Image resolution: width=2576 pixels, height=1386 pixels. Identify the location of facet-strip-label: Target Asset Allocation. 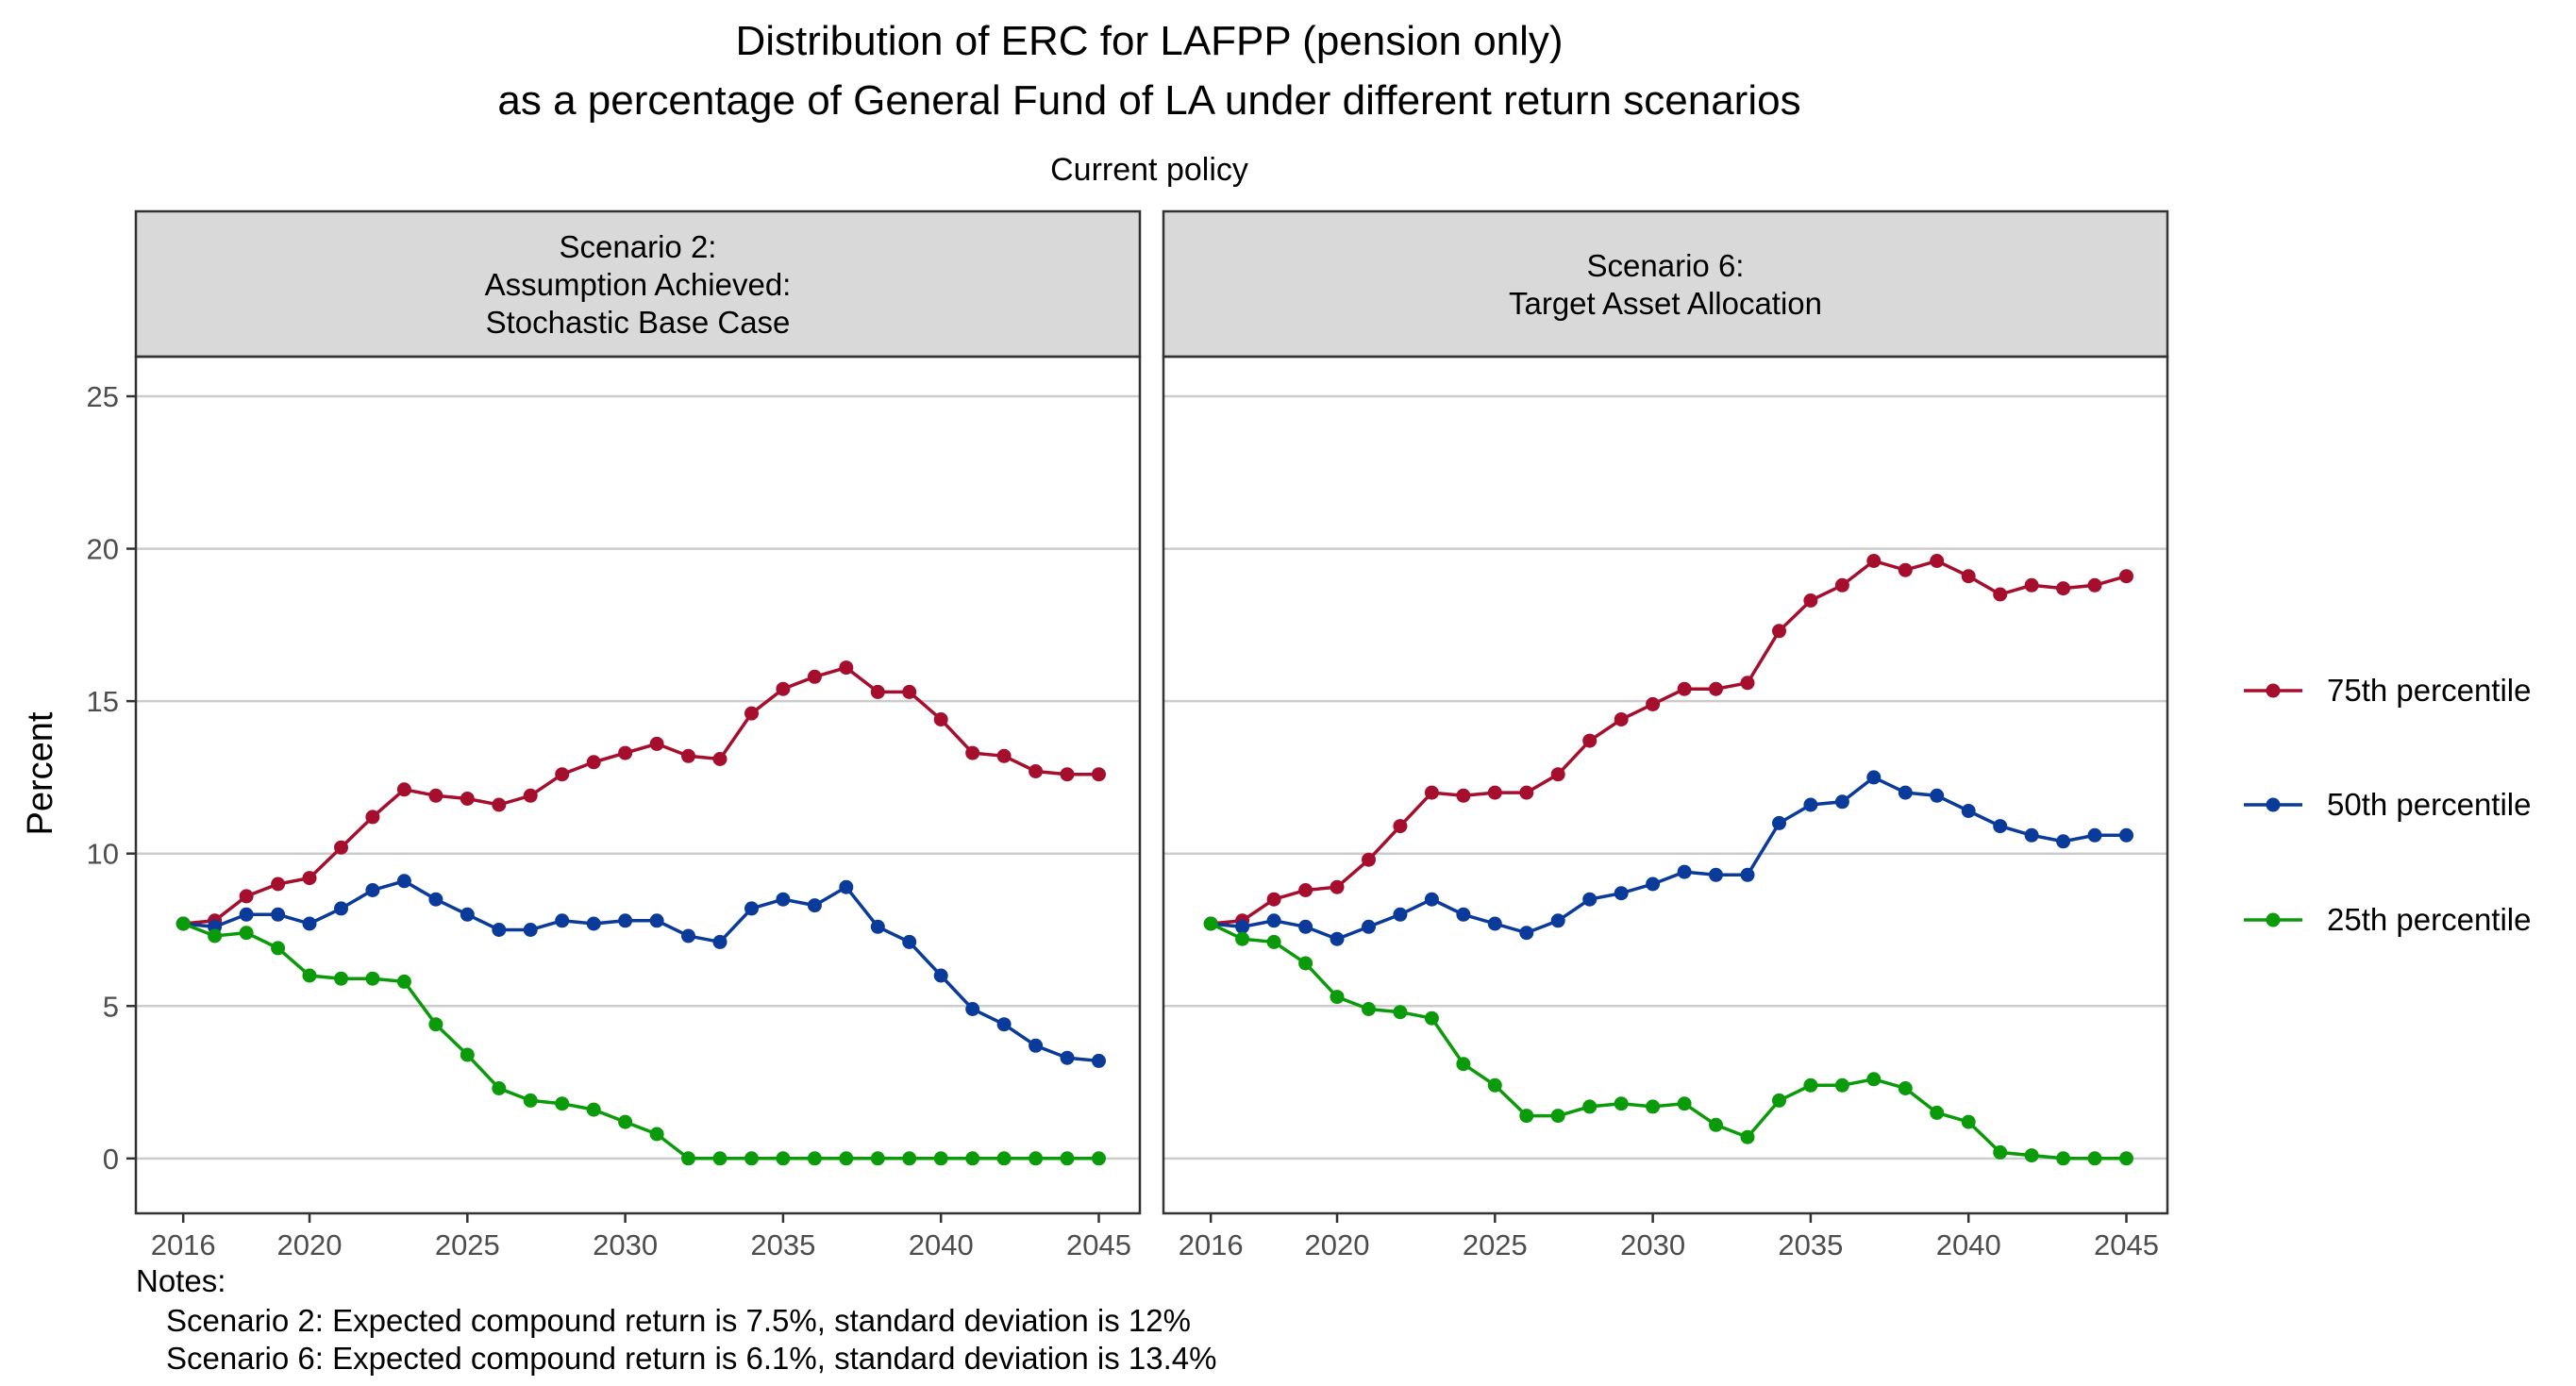
(1665, 304).